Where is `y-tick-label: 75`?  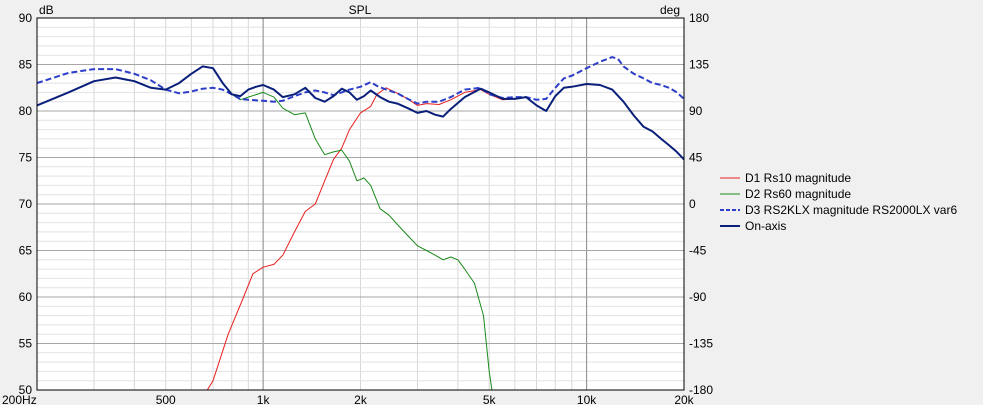 y-tick-label: 75 is located at coordinates (26, 158).